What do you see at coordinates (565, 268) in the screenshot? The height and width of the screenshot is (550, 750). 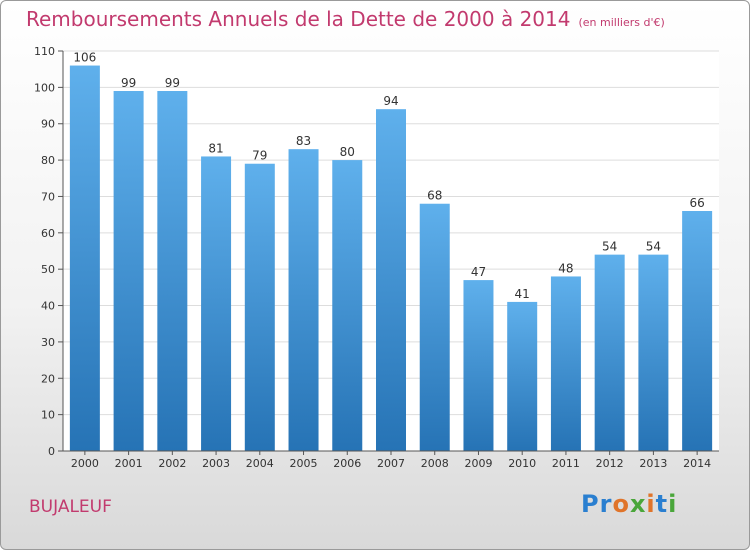 I see `data-label-2011: 48` at bounding box center [565, 268].